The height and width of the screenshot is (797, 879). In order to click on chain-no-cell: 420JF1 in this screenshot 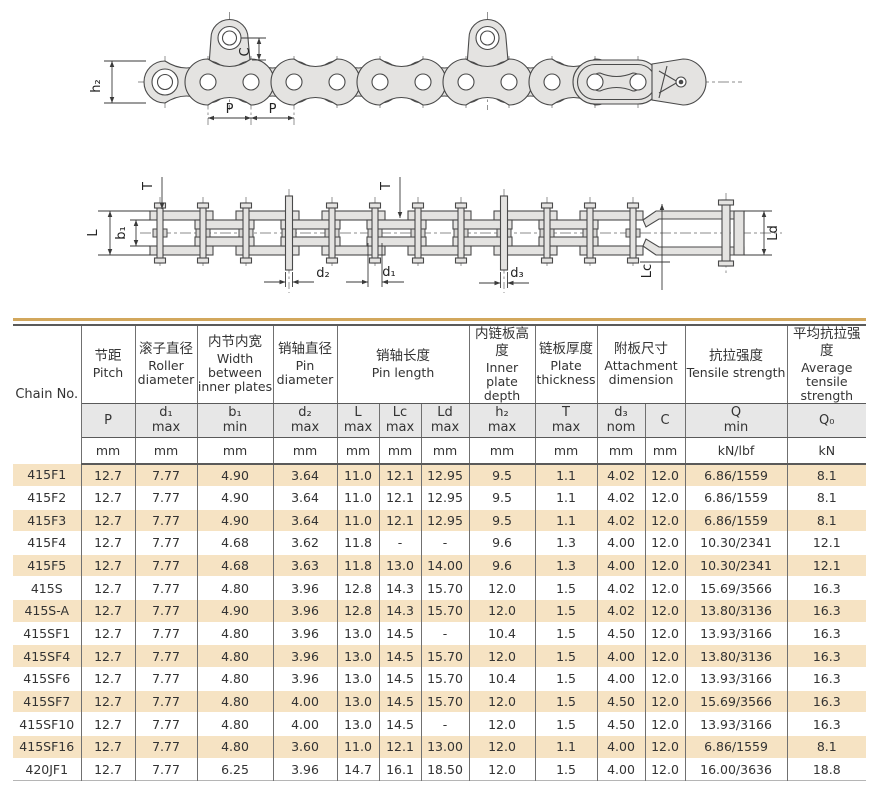, I will do `click(47, 769)`.